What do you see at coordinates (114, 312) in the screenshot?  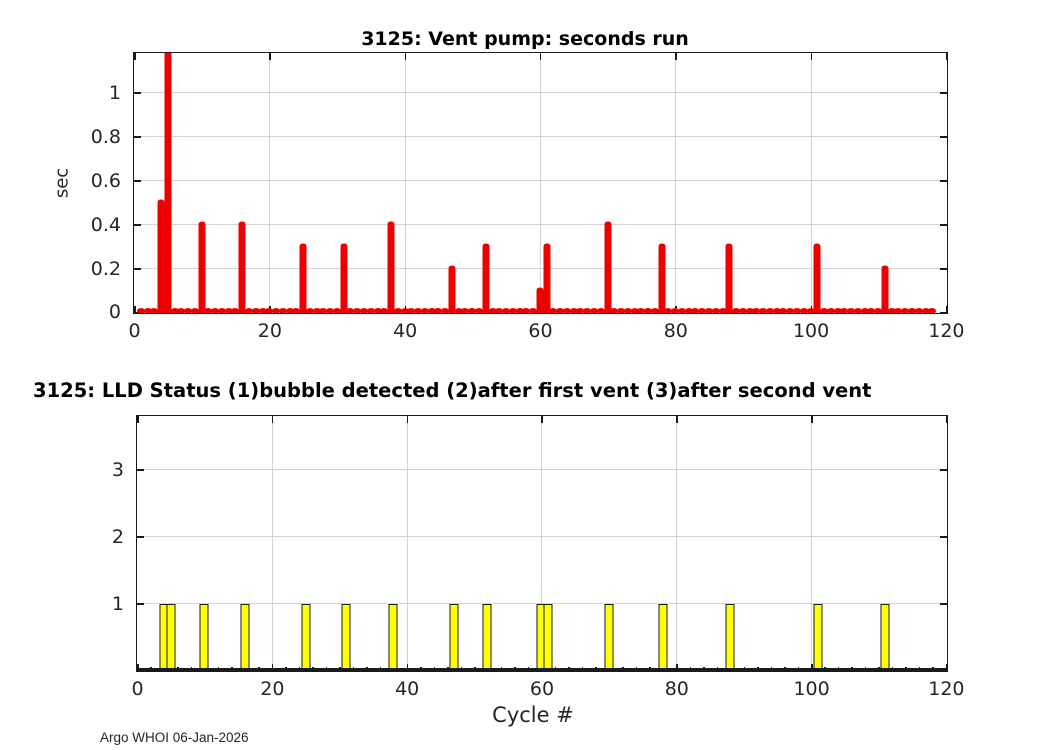 I see `y-tick-label: 0` at bounding box center [114, 312].